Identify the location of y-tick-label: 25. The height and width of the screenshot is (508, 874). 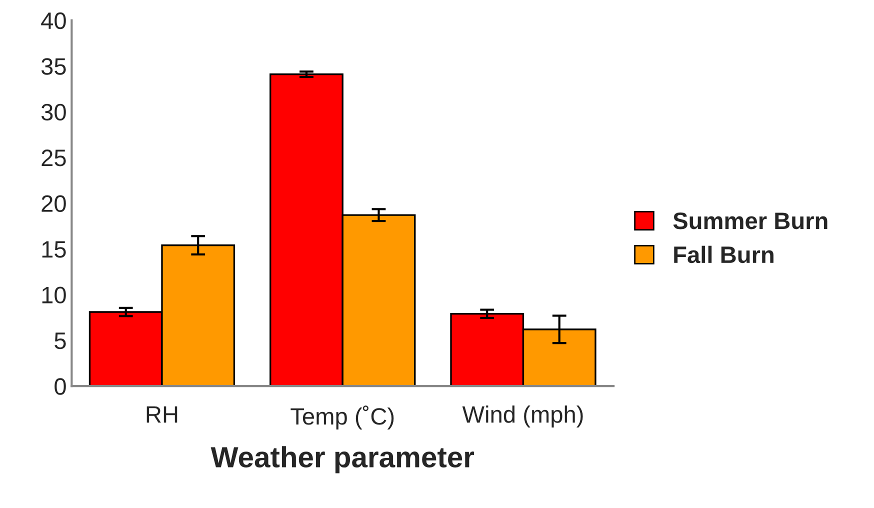
(54, 158).